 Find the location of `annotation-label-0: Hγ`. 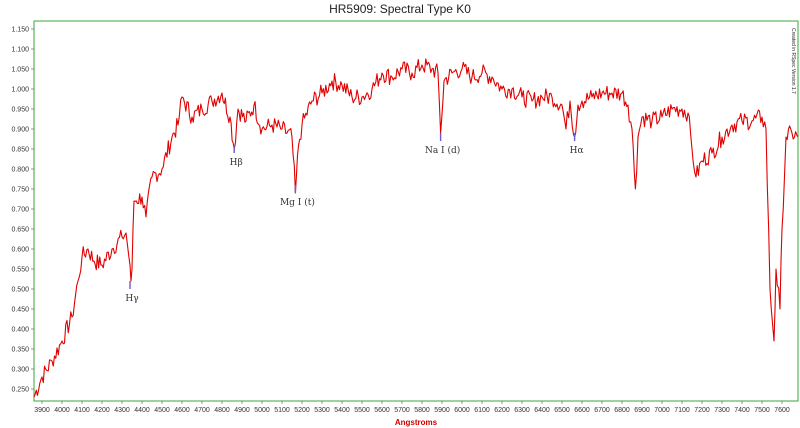

annotation-label-0: Hγ is located at coordinates (131, 299).